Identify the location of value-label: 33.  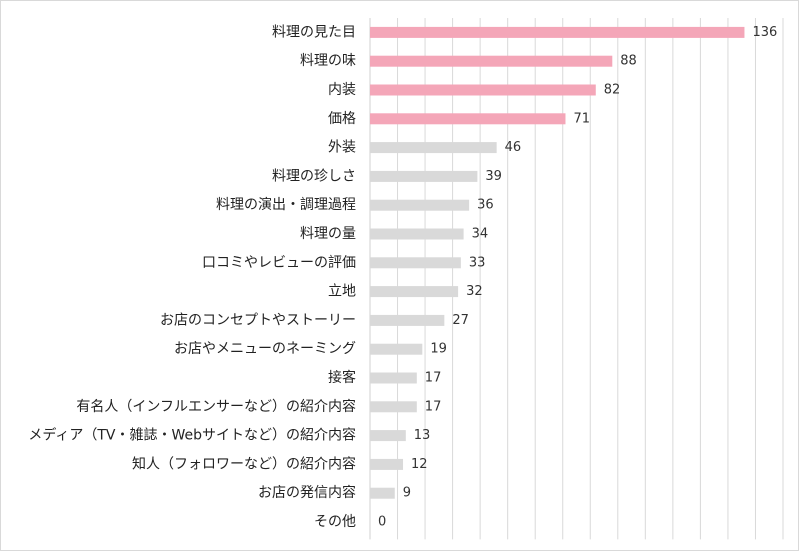
(477, 262).